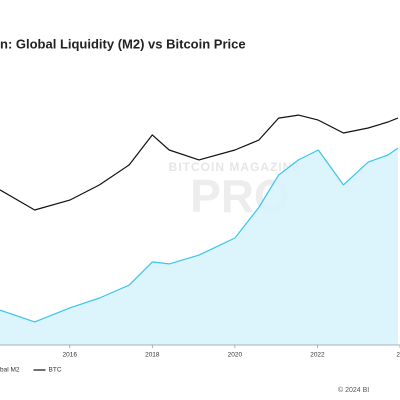  What do you see at coordinates (317, 355) in the screenshot?
I see `x-tick-label: 2022` at bounding box center [317, 355].